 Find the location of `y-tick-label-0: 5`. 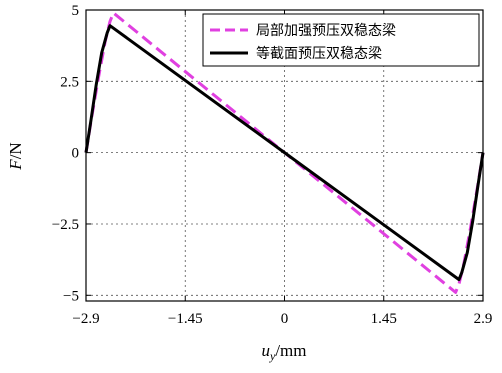

y-tick-label-0: 5 is located at coordinates (76, 11).